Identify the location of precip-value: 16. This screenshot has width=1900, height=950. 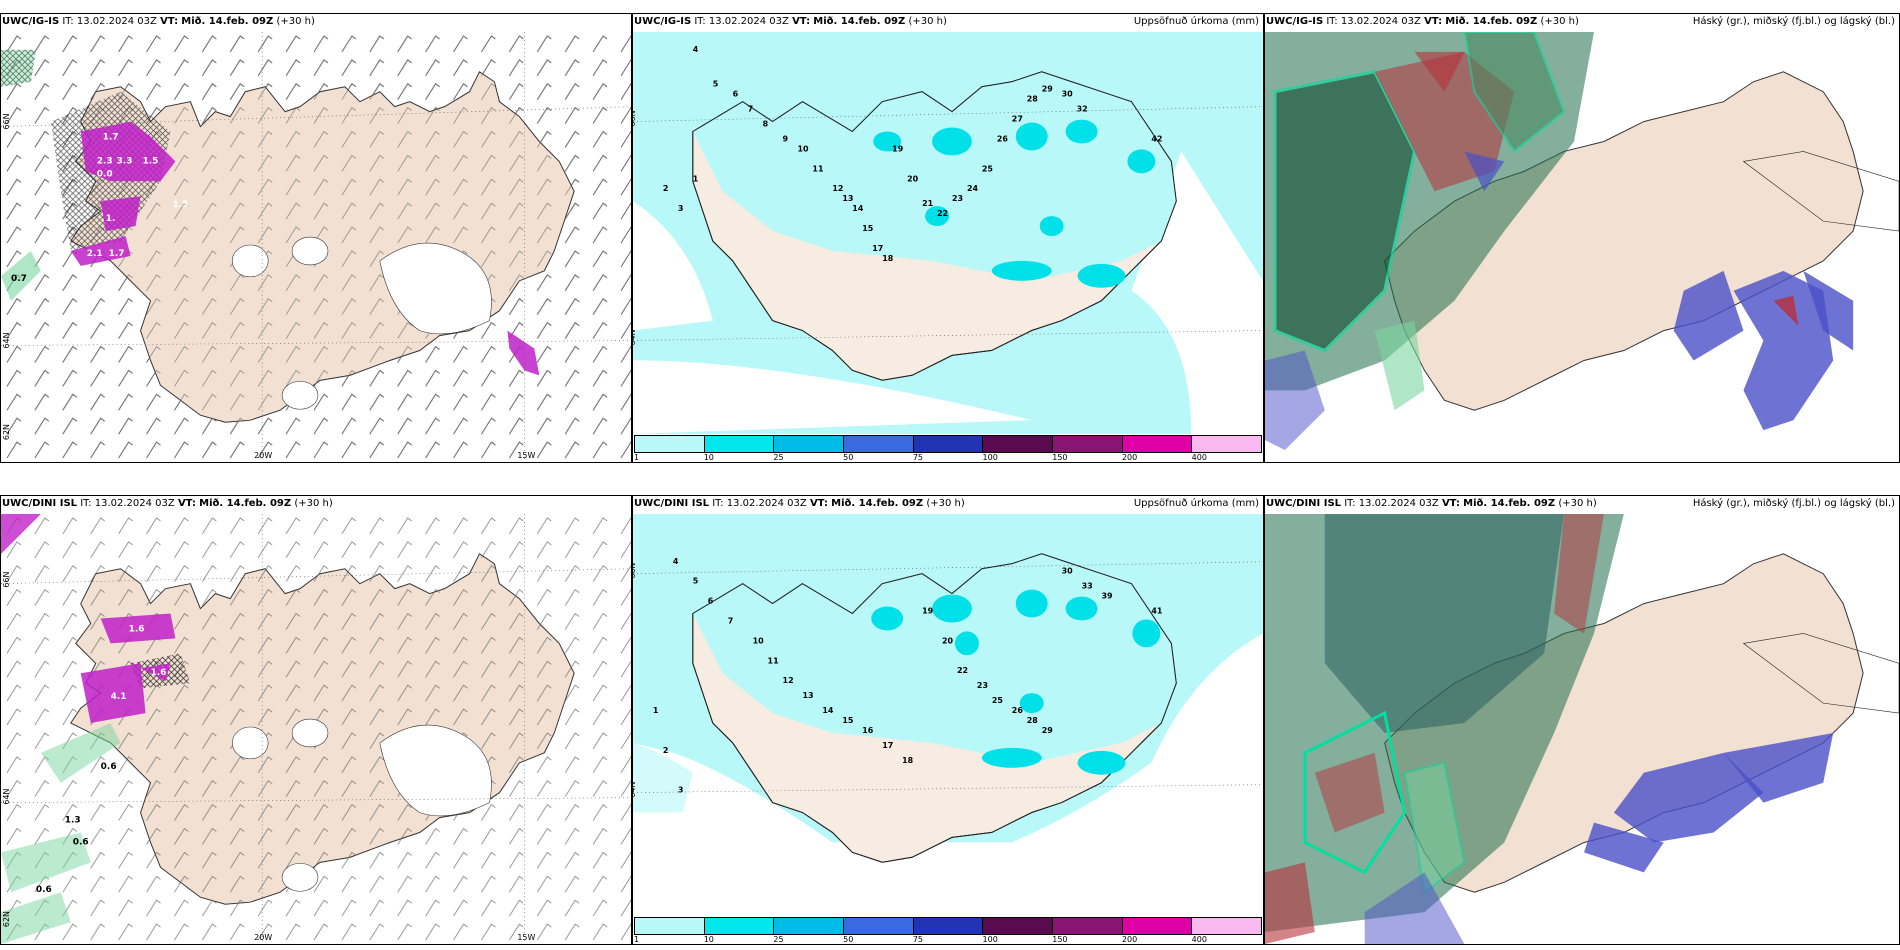
(868, 730).